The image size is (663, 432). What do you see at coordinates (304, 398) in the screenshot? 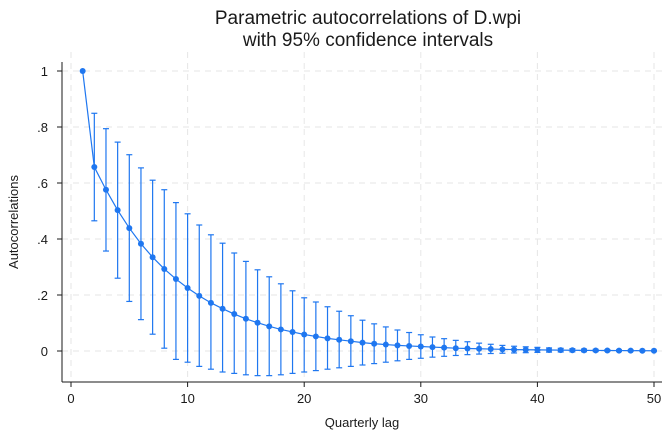
I see `x-tick-label: 20` at bounding box center [304, 398].